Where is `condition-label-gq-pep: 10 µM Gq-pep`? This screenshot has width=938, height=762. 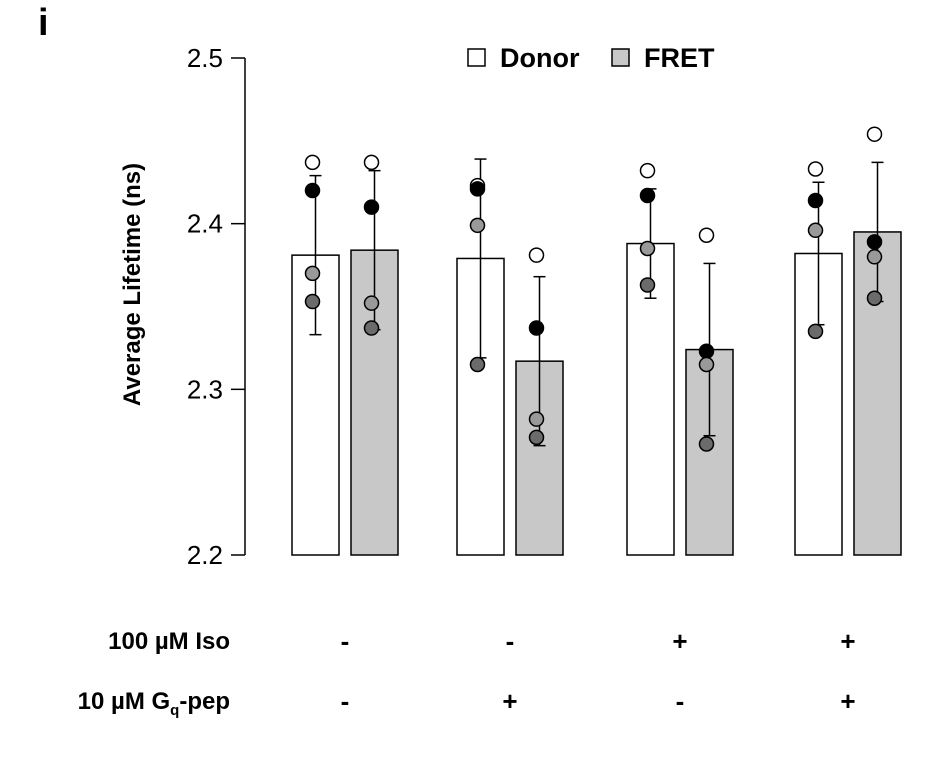
condition-label-gq-pep: 10 µM Gq-pep is located at coordinates (145, 703).